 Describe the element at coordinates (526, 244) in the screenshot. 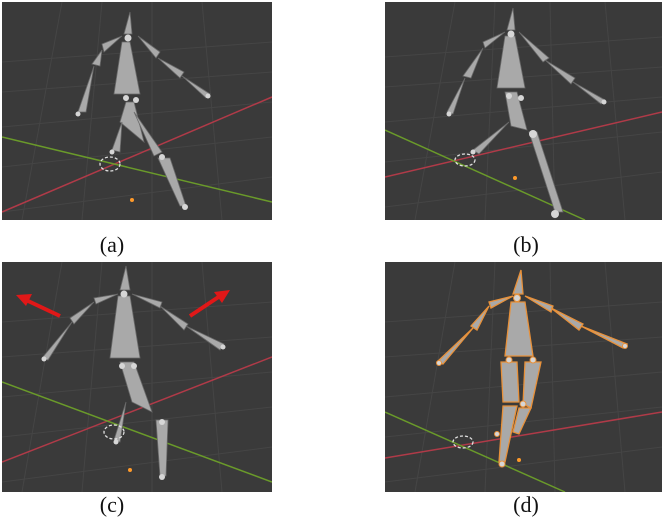

I see `caption-b: (b)` at that location.